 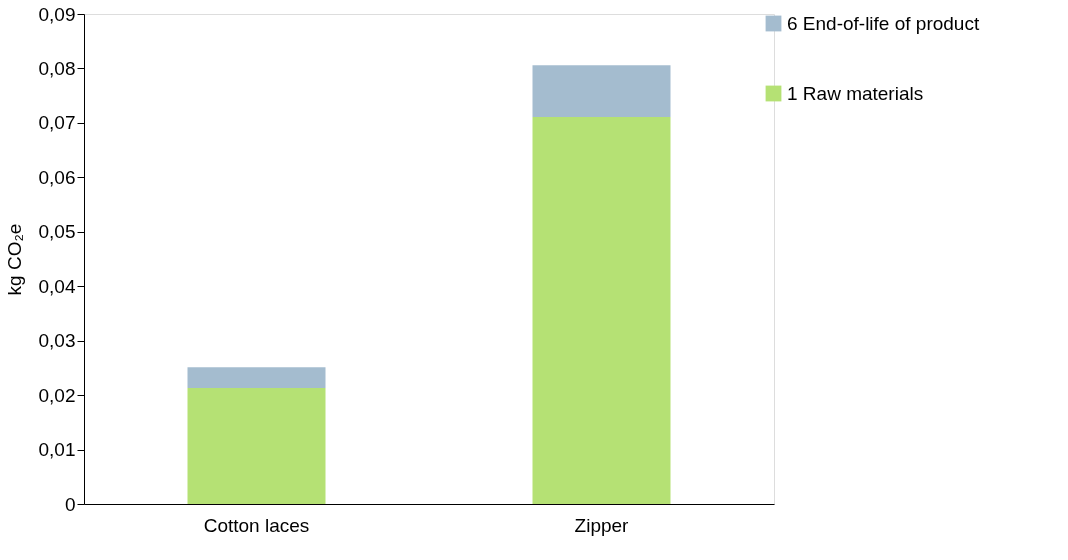 I want to click on y-tick-label: 0,08, so click(x=57, y=68).